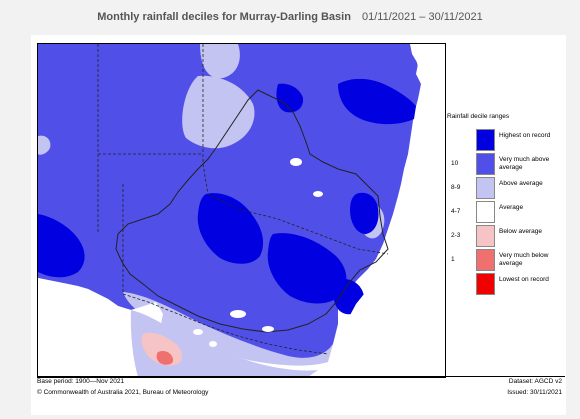  I want to click on legend-row: Highest on record, so click(506, 140).